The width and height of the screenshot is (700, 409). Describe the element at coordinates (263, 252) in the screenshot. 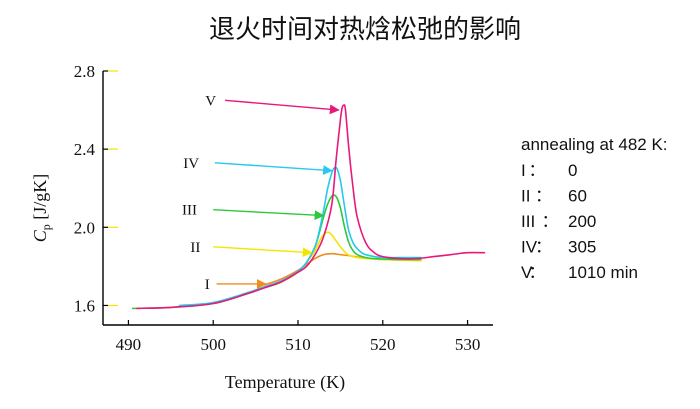

I see `curve-arrow-ii` at that location.